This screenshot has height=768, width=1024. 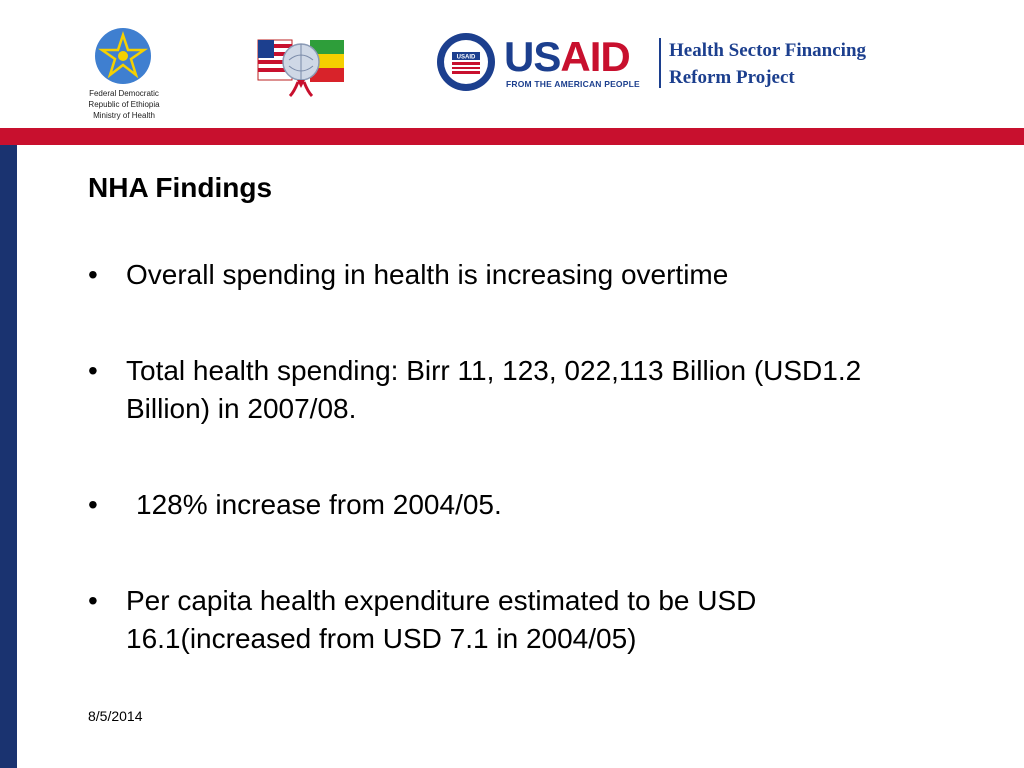 I want to click on usaid-wordmark: USAID, so click(x=567, y=56).